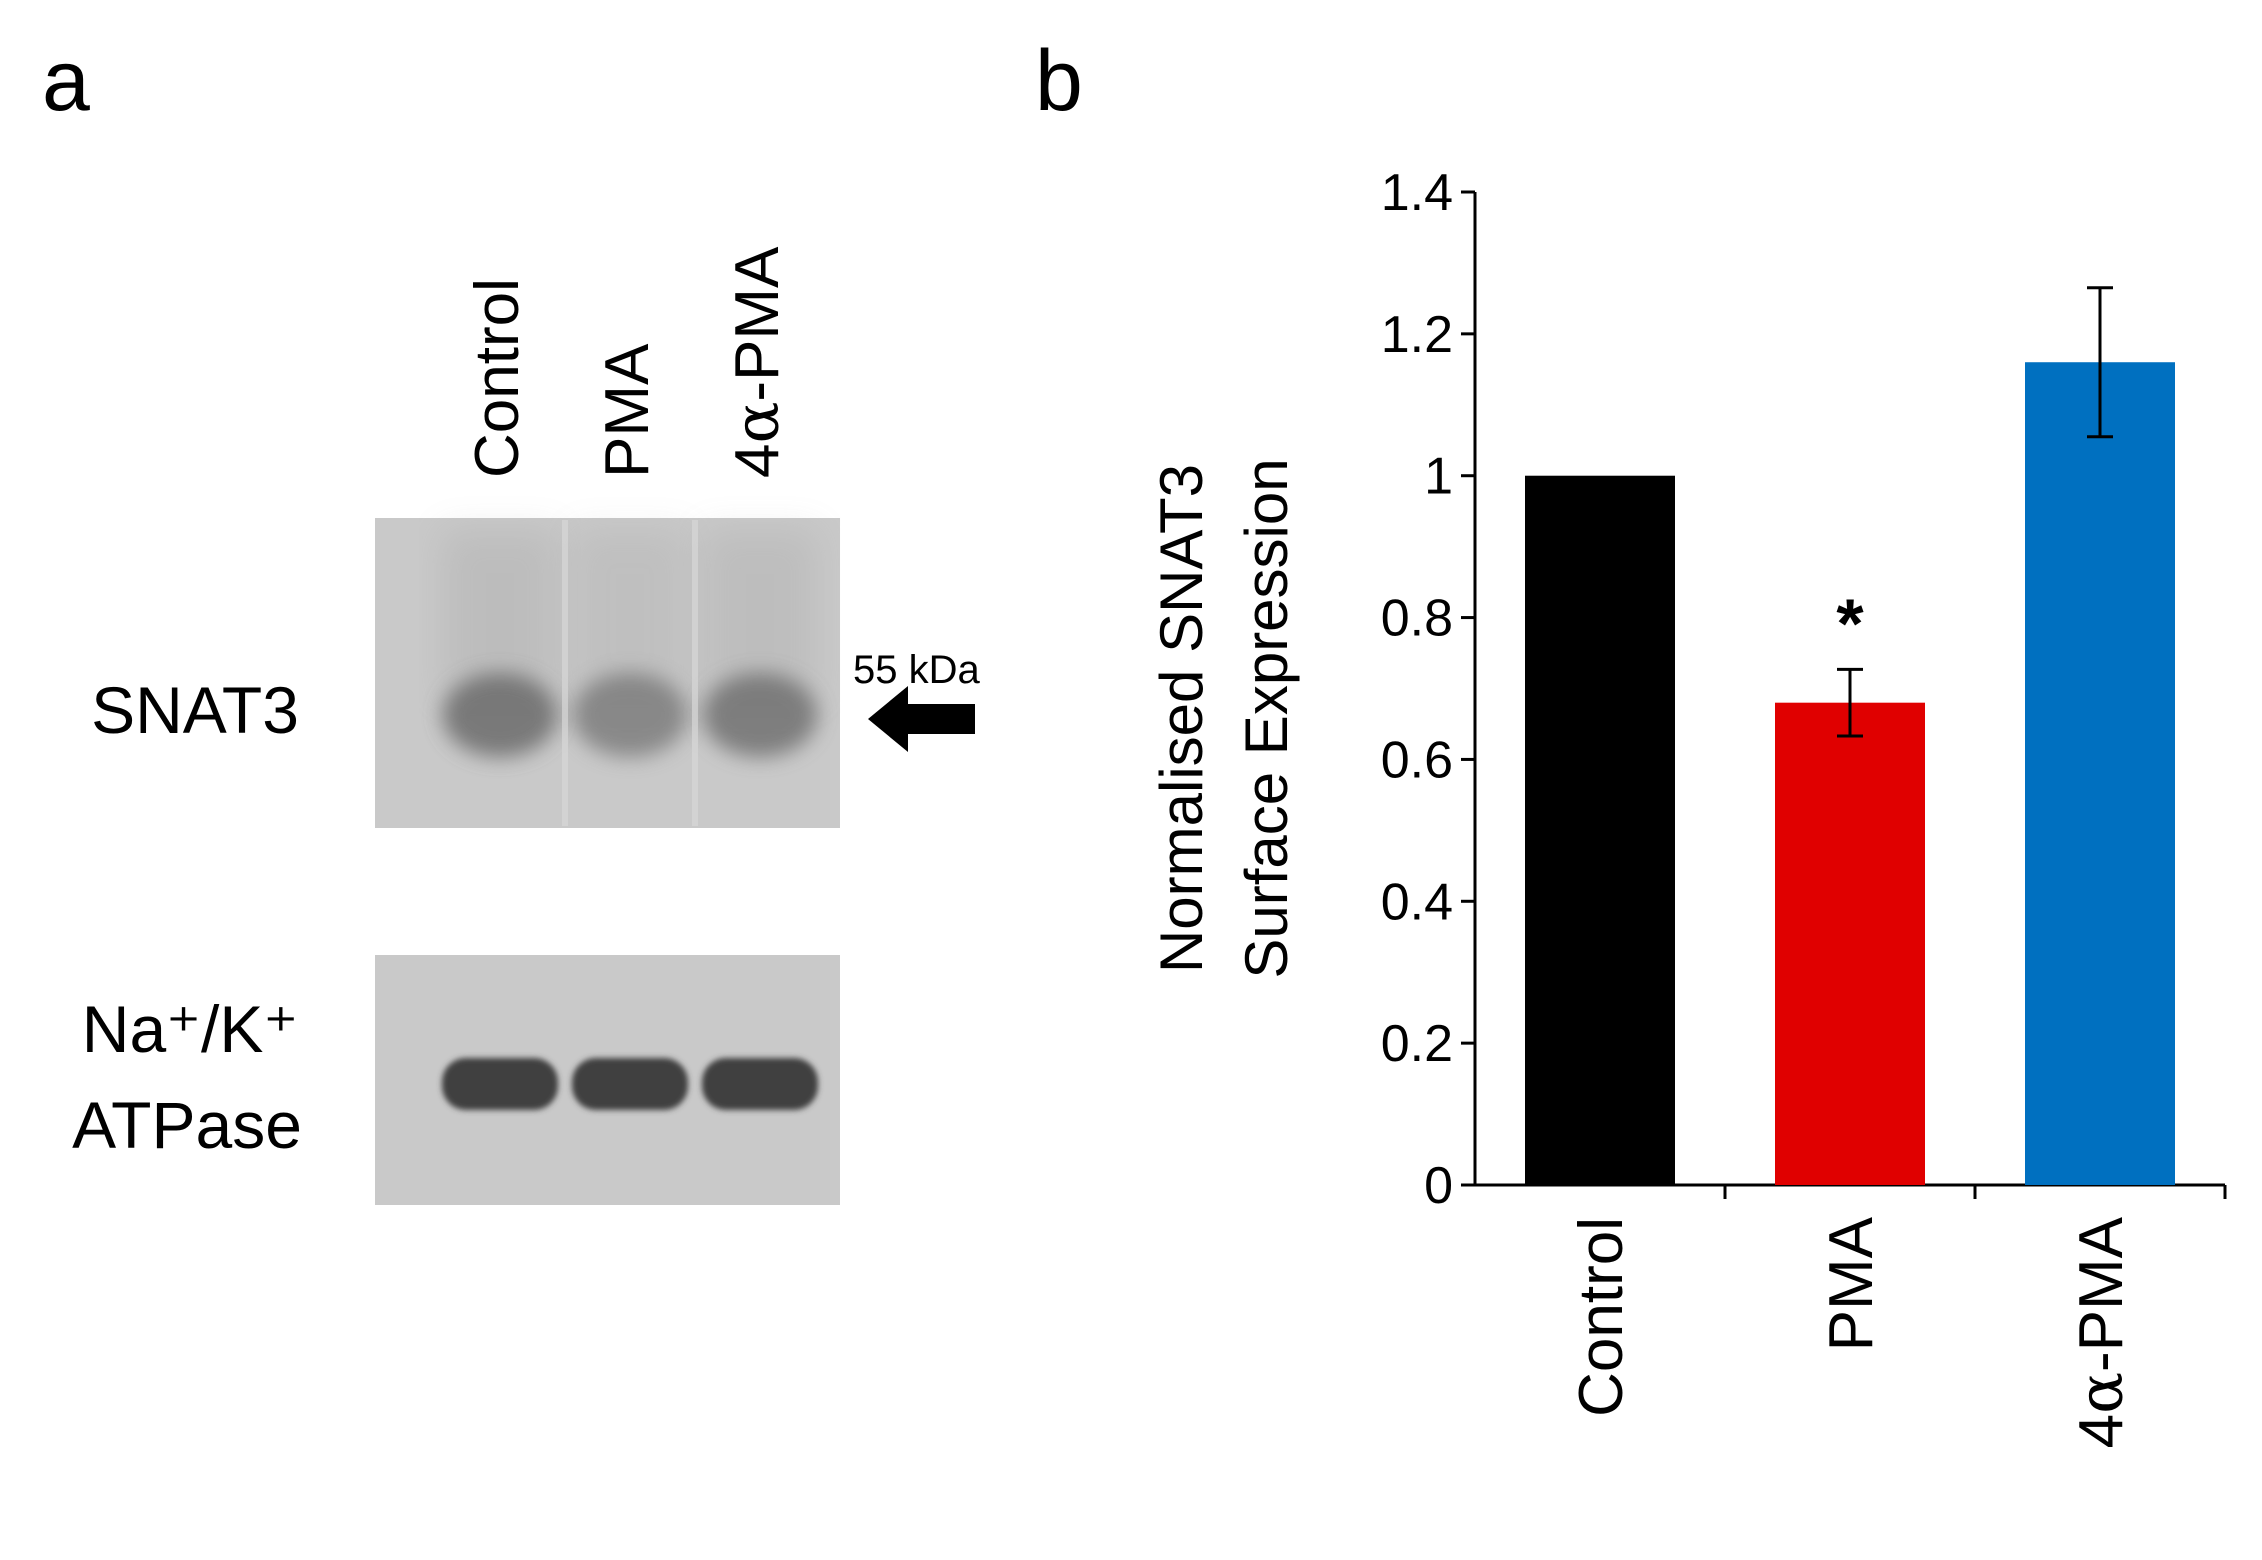  Describe the element at coordinates (1181, 718) in the screenshot. I see `y-axis-label-line-0: Normalised SNAT3` at that location.